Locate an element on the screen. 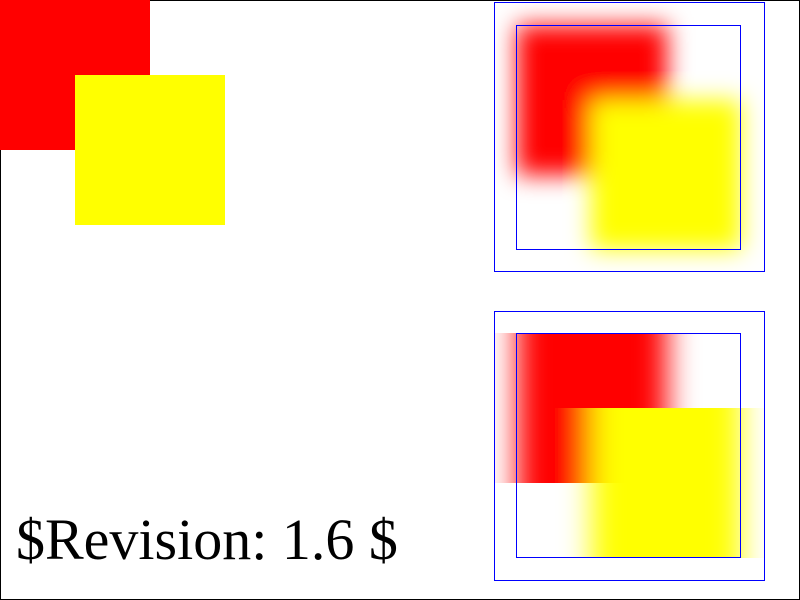  blurred-squares-horizontal is located at coordinates (629, 445).